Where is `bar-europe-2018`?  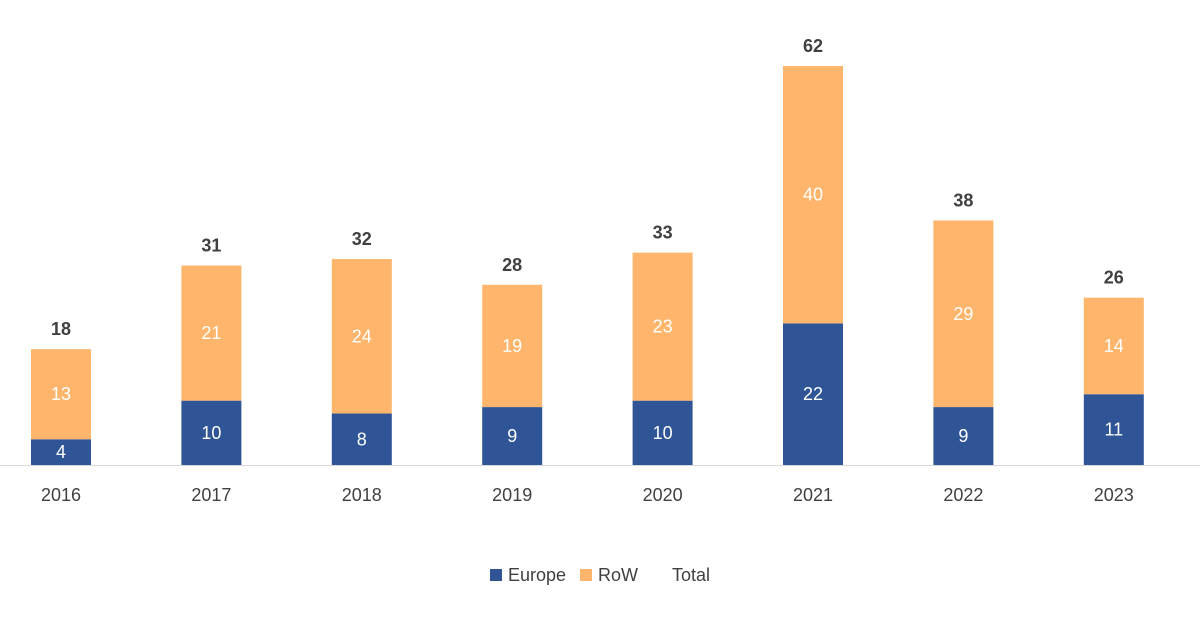
bar-europe-2018 is located at coordinates (361, 439).